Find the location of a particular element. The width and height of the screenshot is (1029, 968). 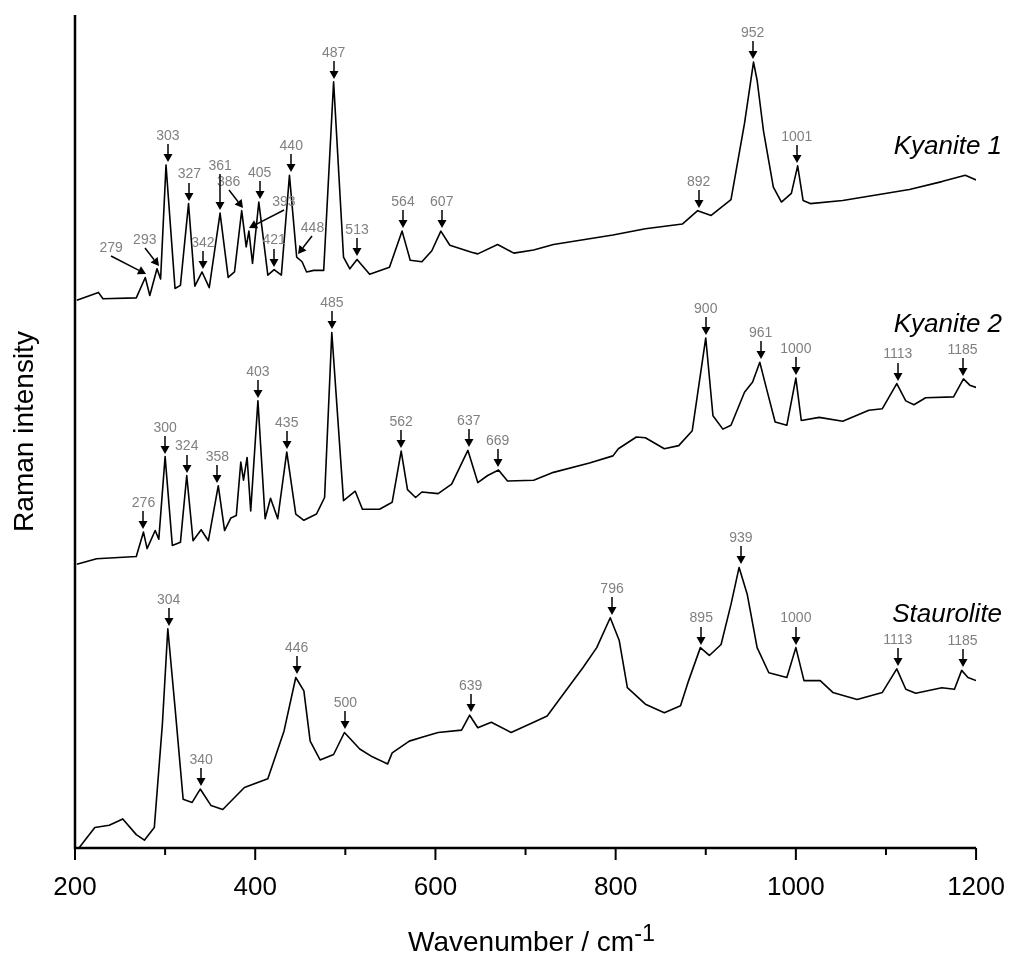

annotation: 961 is located at coordinates (761, 332).